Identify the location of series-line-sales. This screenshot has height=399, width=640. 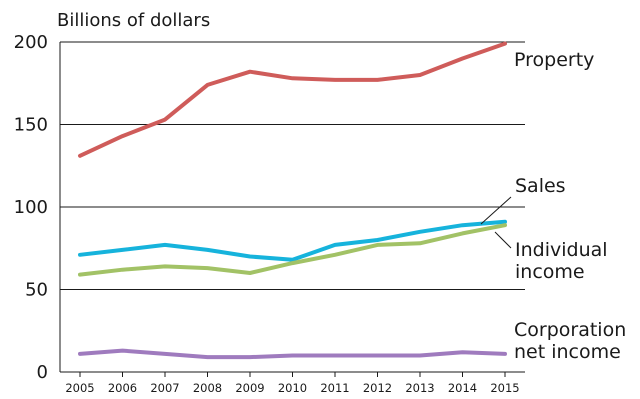
(292, 240).